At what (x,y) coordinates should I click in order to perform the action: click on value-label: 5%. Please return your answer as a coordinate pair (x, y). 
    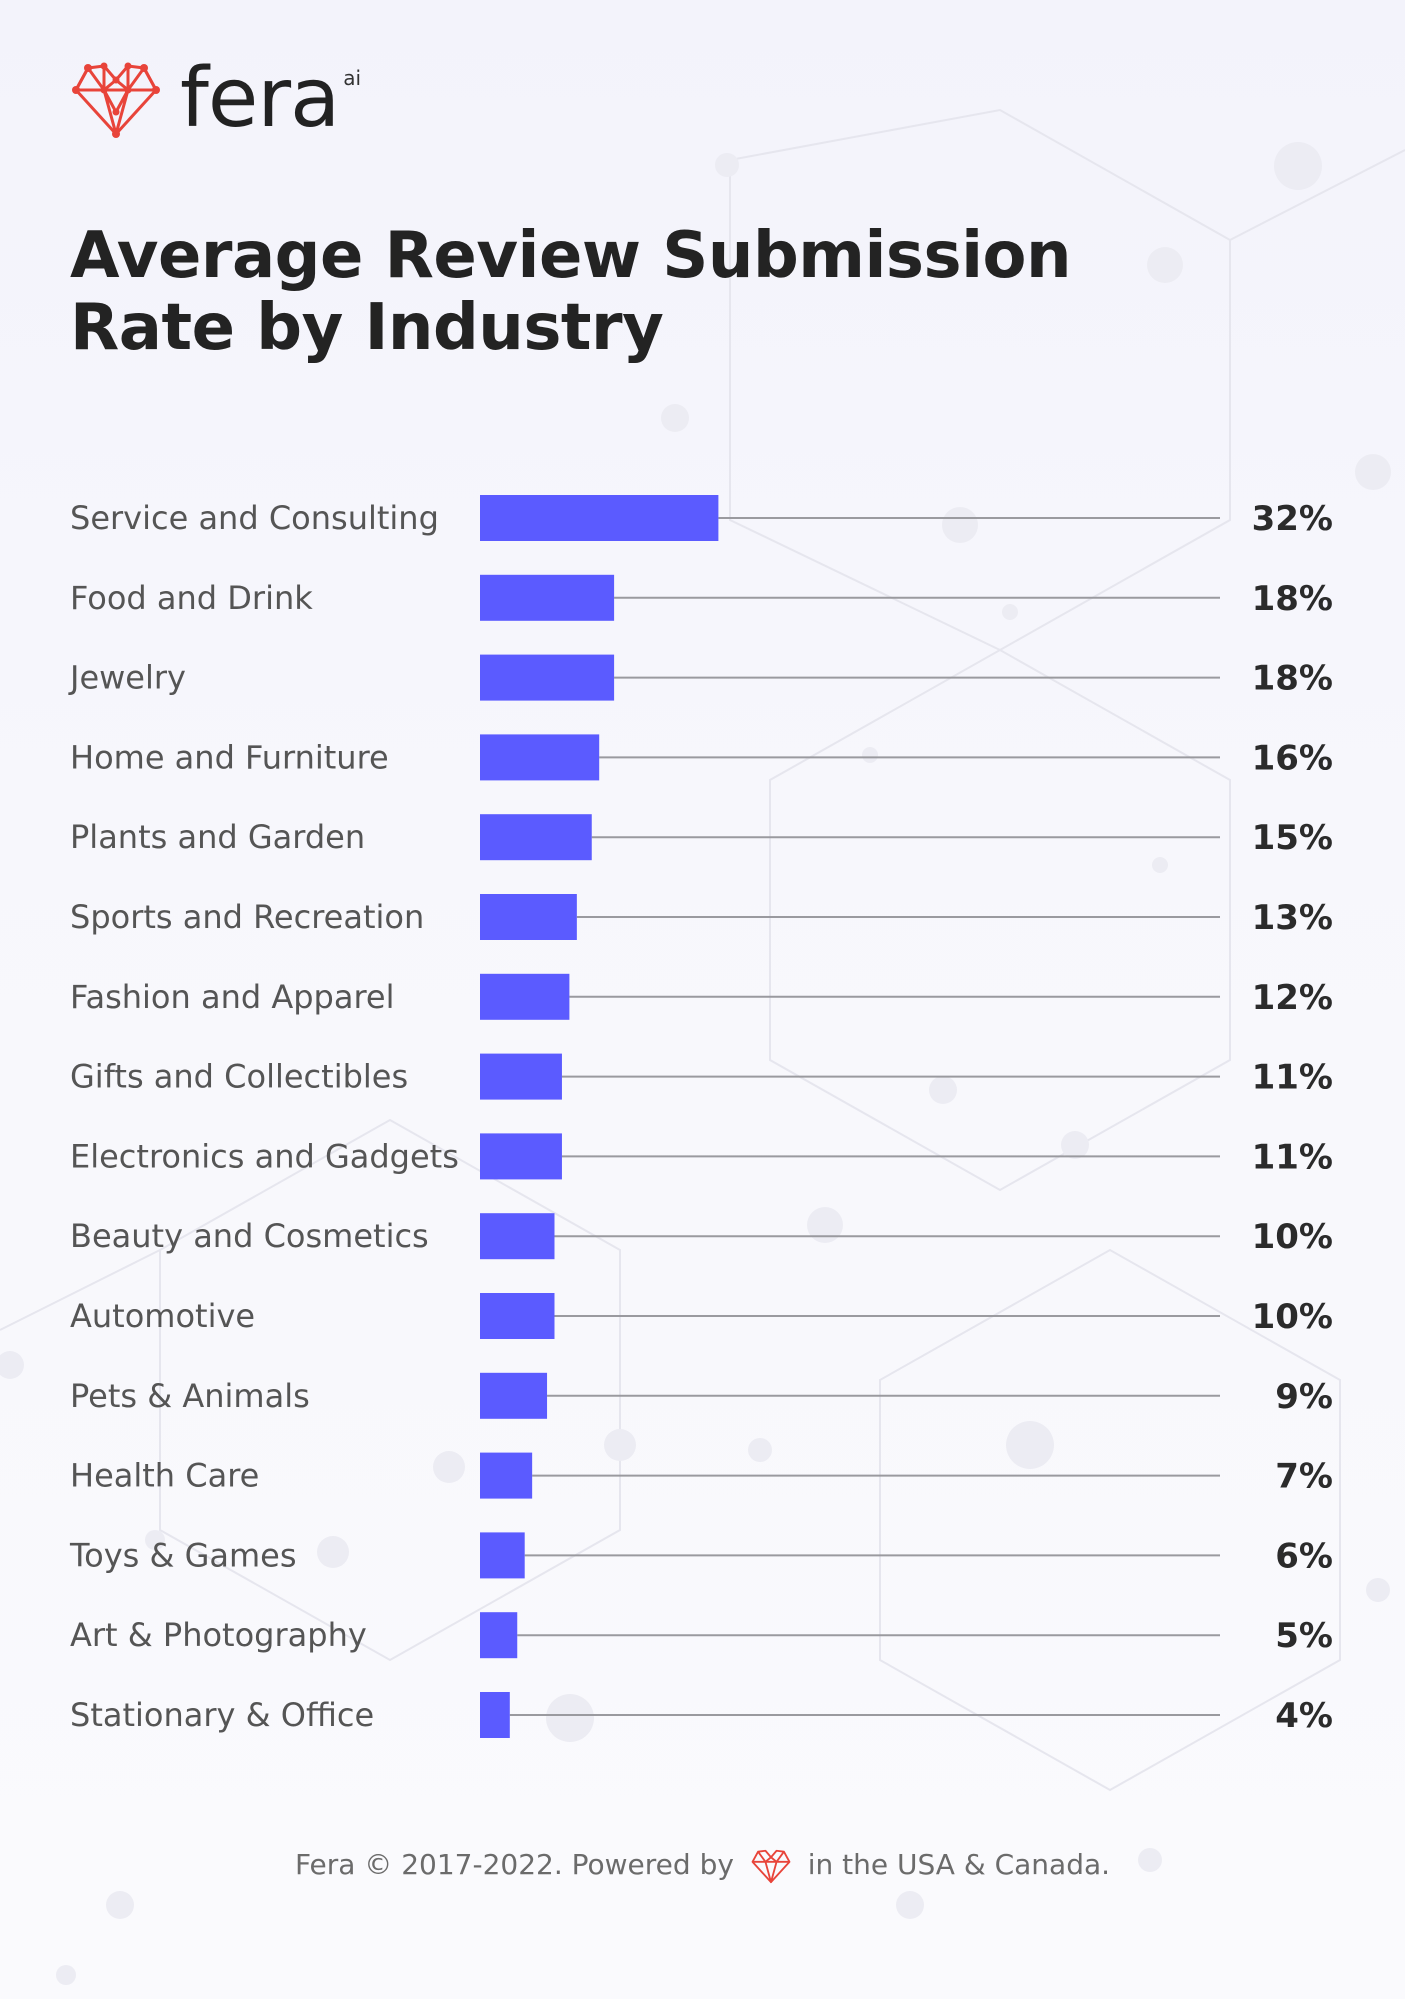
    Looking at the image, I should click on (1304, 1636).